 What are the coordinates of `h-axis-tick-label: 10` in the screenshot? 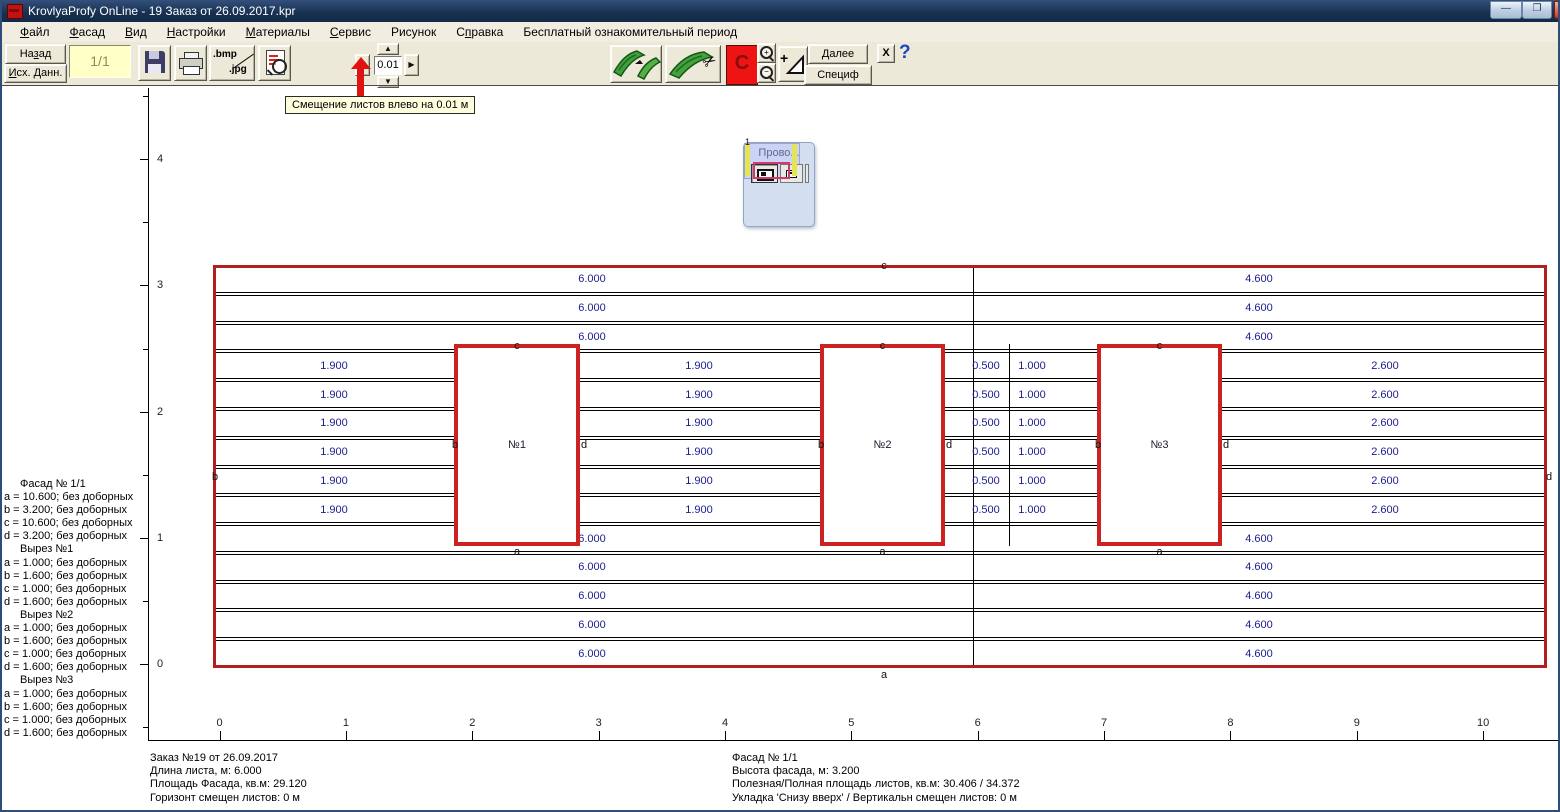 It's located at (1483, 723).